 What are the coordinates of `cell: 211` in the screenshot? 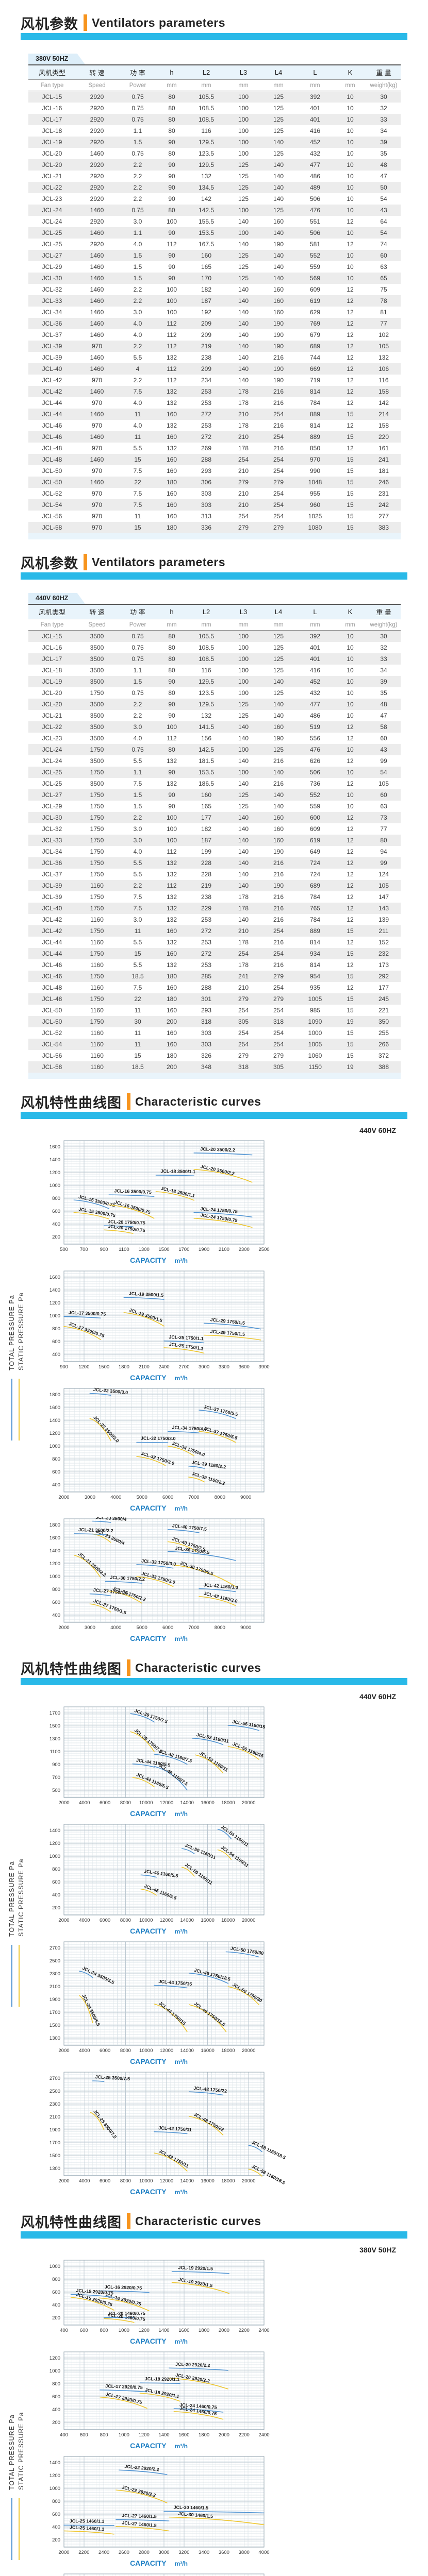 It's located at (383, 931).